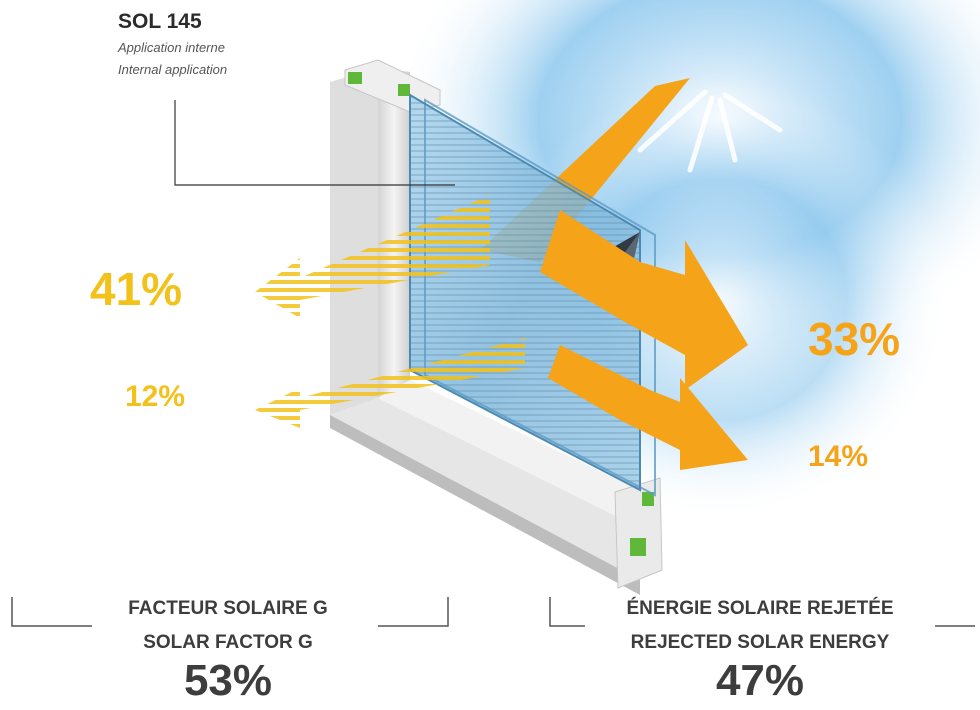 The width and height of the screenshot is (980, 710). I want to click on gasket-bottom-icon, so click(638, 547).